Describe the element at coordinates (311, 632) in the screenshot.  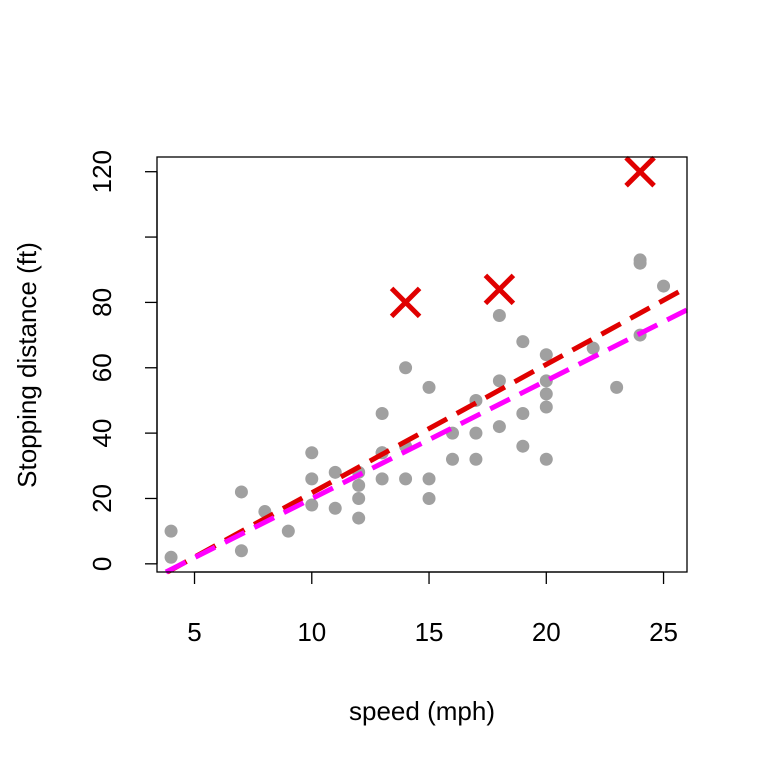
I see `x-tick-label: 10` at that location.